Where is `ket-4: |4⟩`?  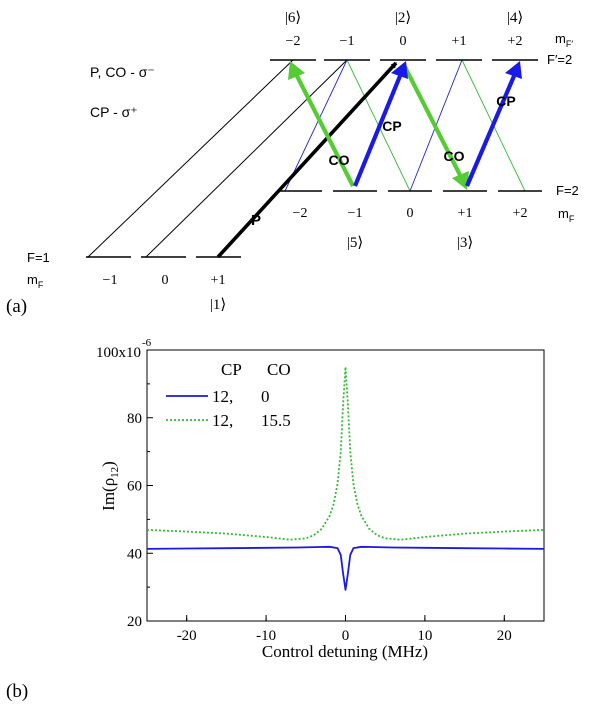
ket-4: |4⟩ is located at coordinates (515, 18).